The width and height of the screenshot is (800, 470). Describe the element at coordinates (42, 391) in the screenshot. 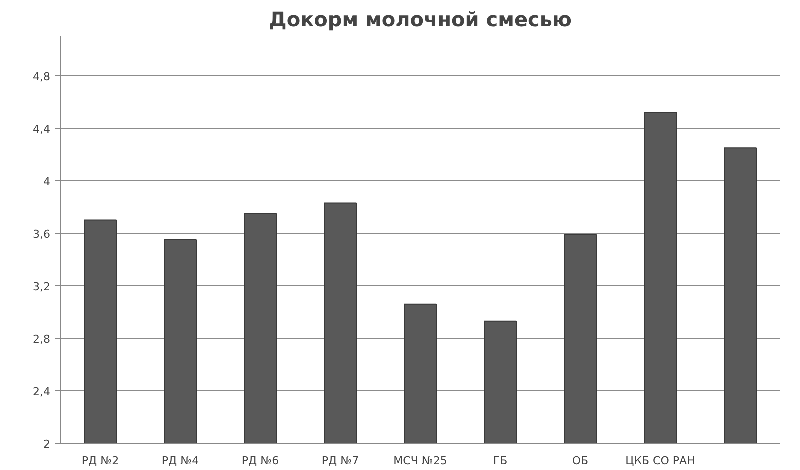

I see `y-tick-label: 2,4` at that location.